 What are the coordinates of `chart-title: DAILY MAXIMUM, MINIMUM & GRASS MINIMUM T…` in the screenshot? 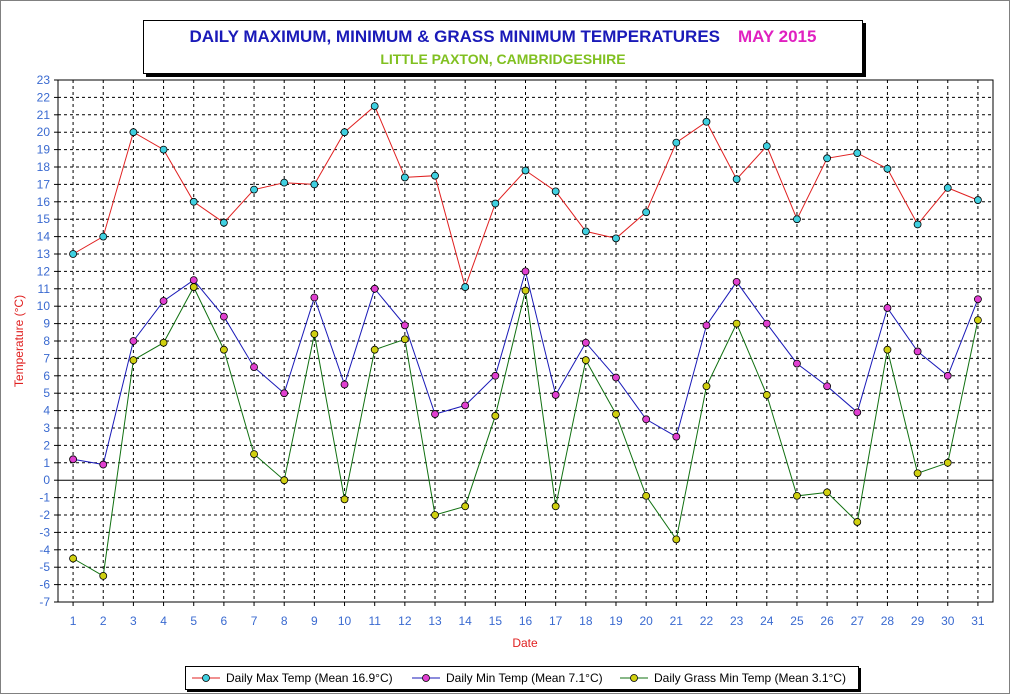 It's located at (454, 36).